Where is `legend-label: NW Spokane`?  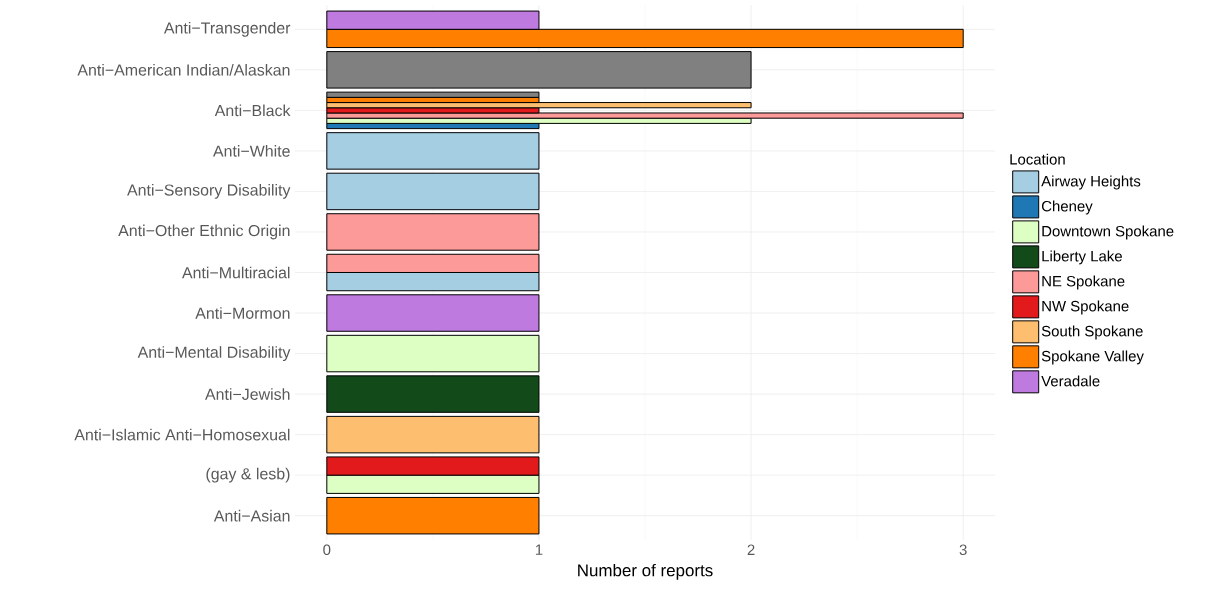
legend-label: NW Spokane is located at coordinates (1085, 307).